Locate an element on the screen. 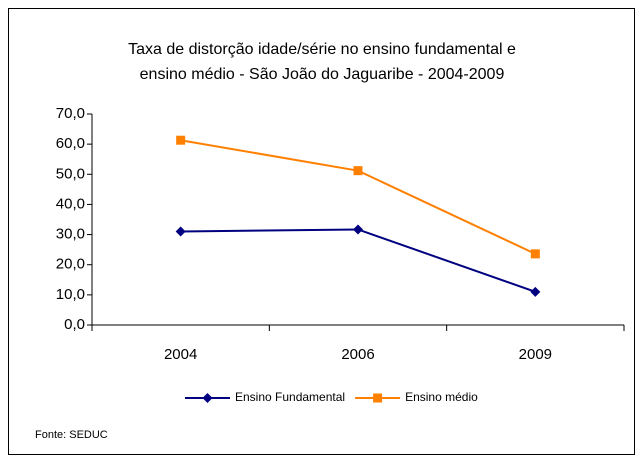 This screenshot has width=643, height=463. legend-label: Ensino médio is located at coordinates (441, 397).